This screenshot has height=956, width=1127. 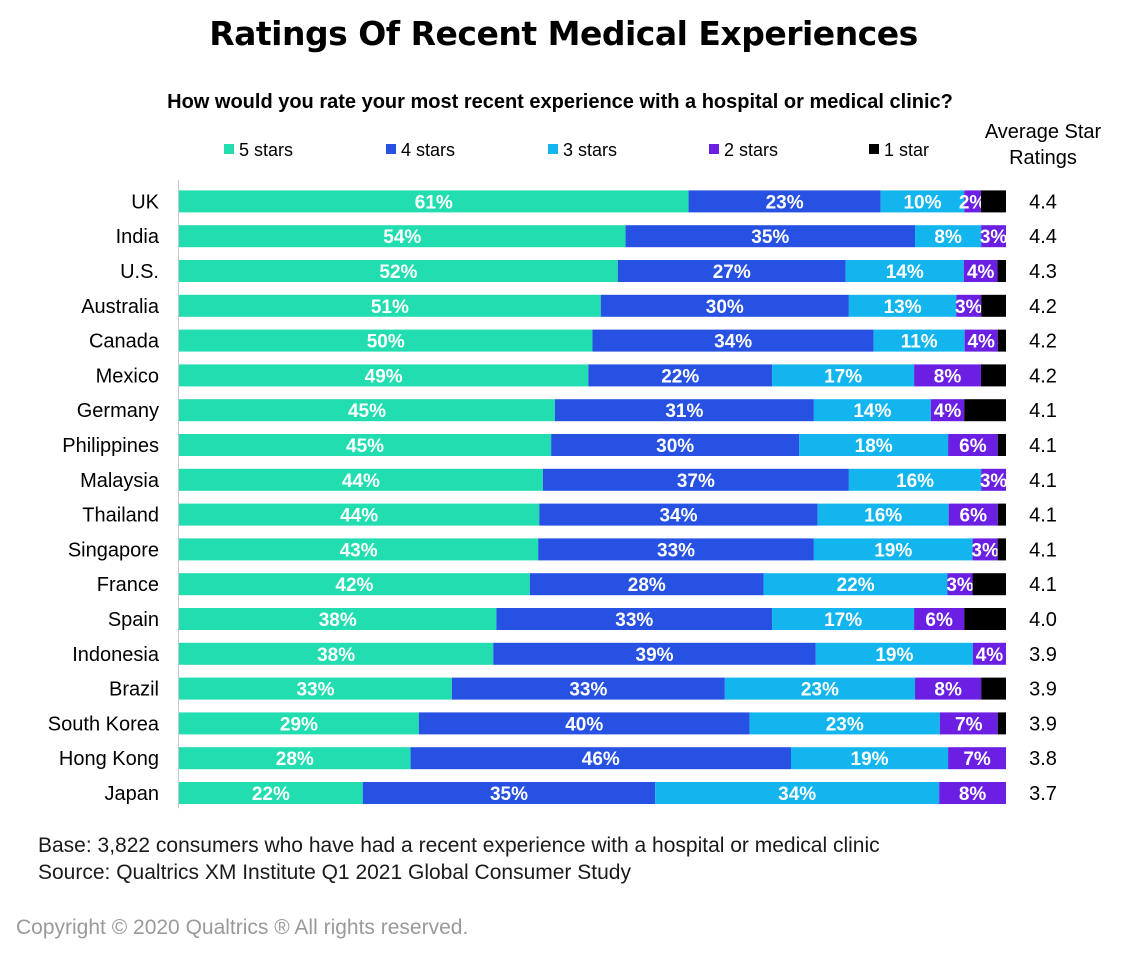 What do you see at coordinates (906, 150) in the screenshot?
I see `legend-label-5: 1 star` at bounding box center [906, 150].